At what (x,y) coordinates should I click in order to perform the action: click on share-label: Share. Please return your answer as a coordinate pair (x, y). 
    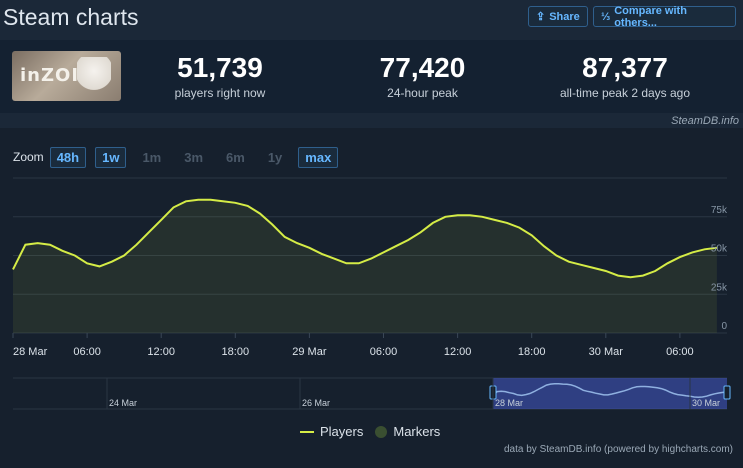
    Looking at the image, I should click on (564, 16).